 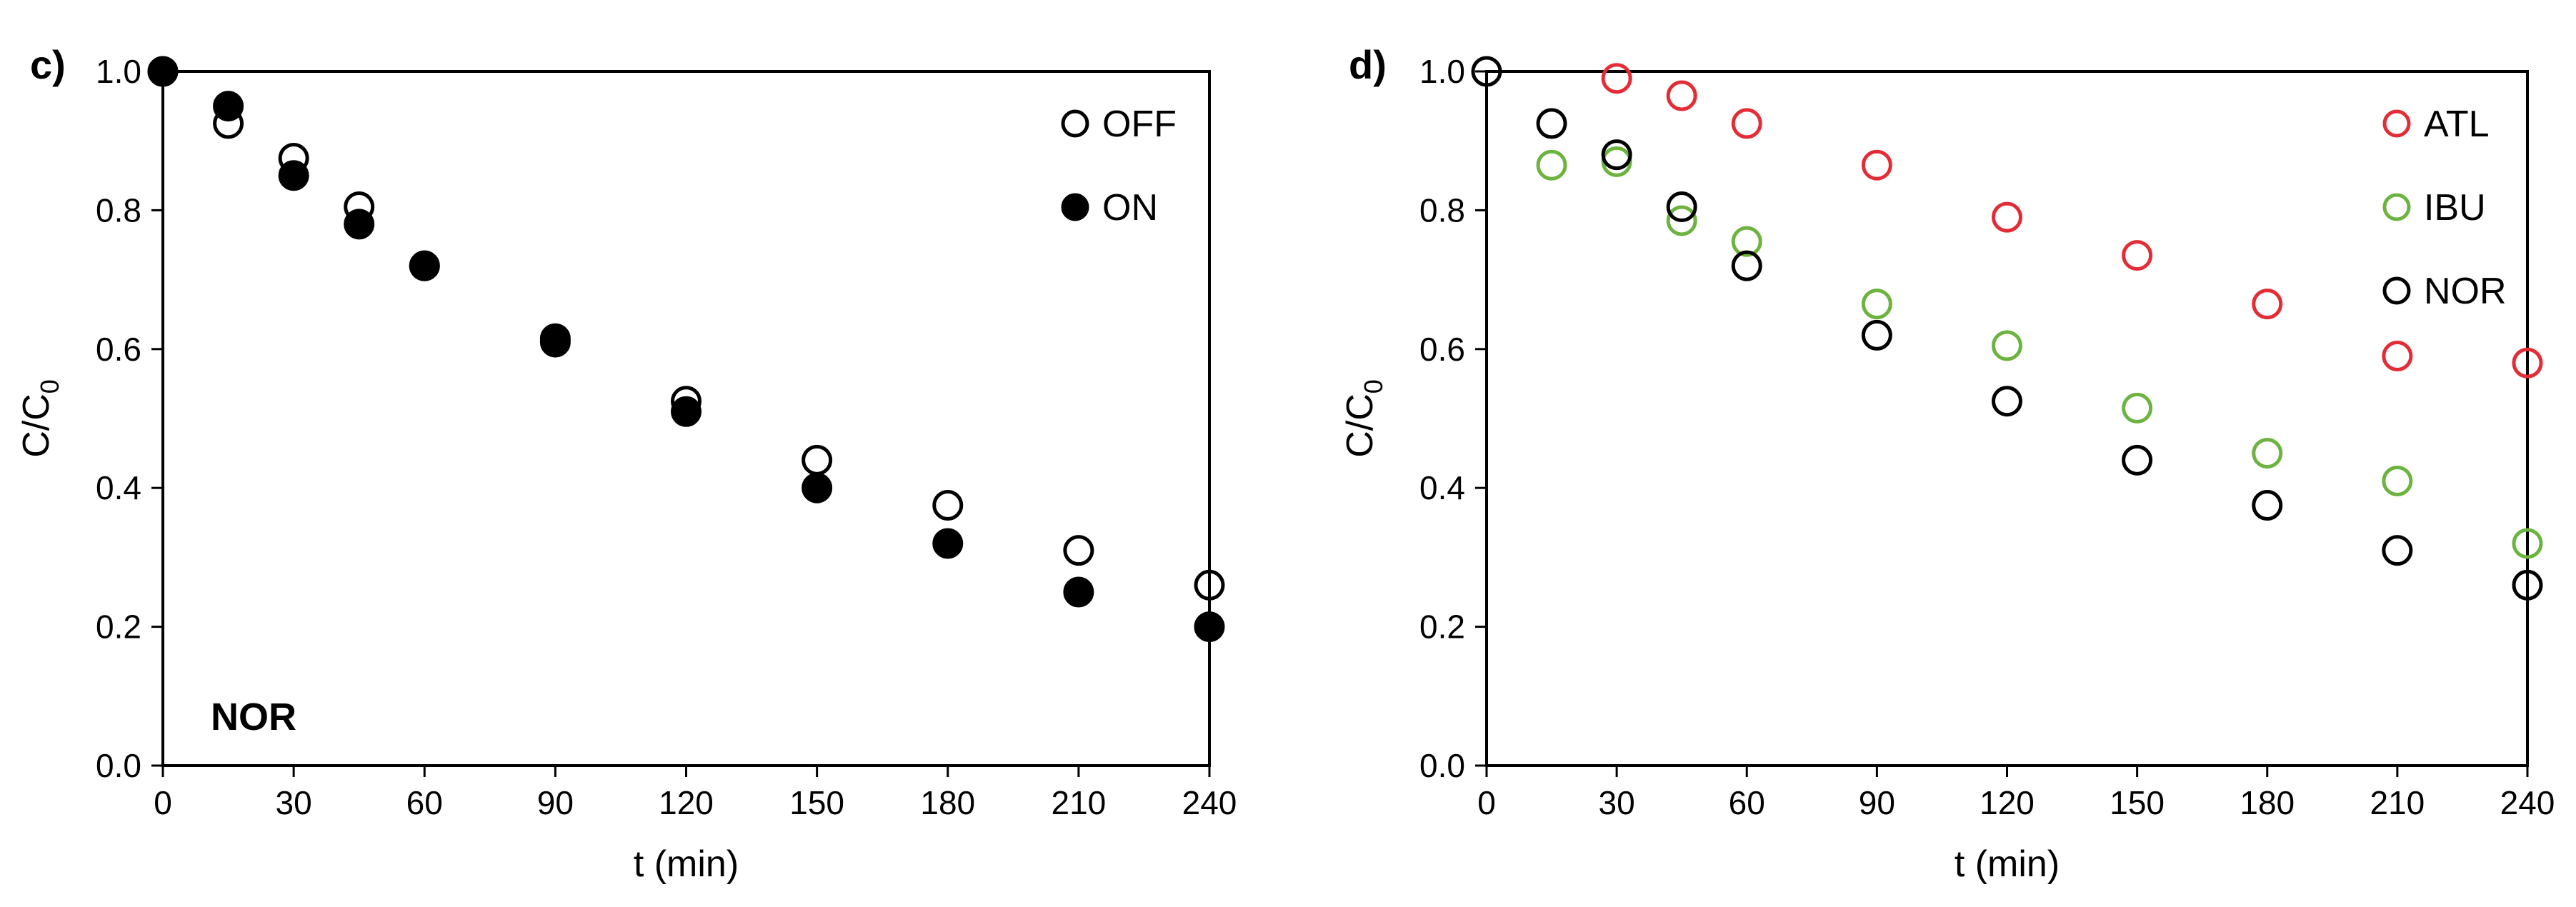 I want to click on legend-label-nor: NOR, so click(x=2465, y=291).